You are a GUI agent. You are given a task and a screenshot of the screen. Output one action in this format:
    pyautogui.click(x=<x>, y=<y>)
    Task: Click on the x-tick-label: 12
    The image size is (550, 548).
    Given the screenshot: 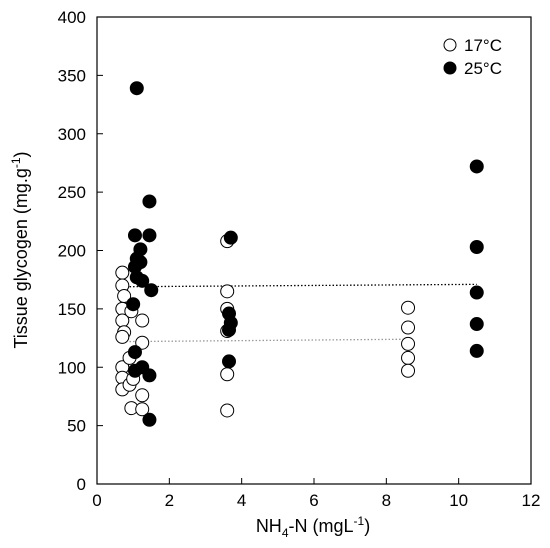 What is the action you would take?
    pyautogui.click(x=531, y=500)
    